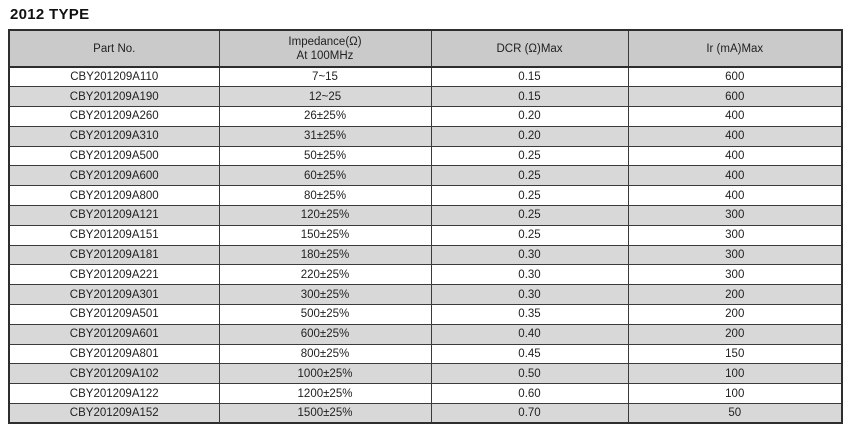 Image resolution: width=849 pixels, height=432 pixels. I want to click on cell-impedance: 50±25%, so click(325, 156).